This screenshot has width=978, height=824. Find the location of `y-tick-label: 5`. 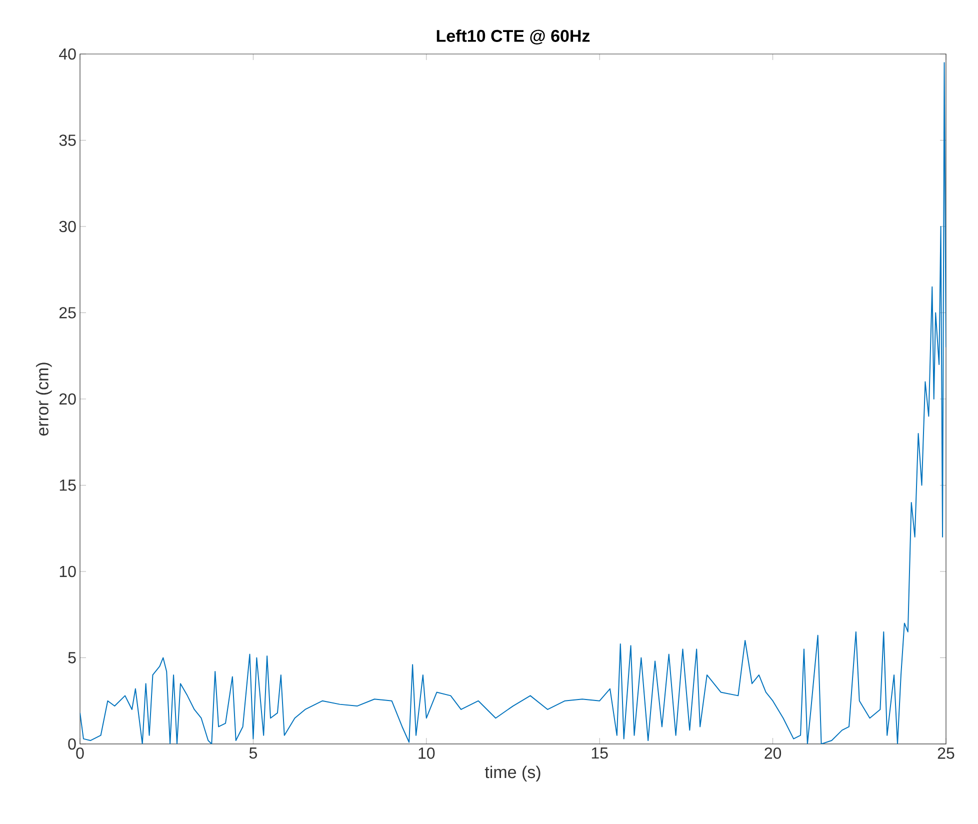

y-tick-label: 5 is located at coordinates (72, 658).